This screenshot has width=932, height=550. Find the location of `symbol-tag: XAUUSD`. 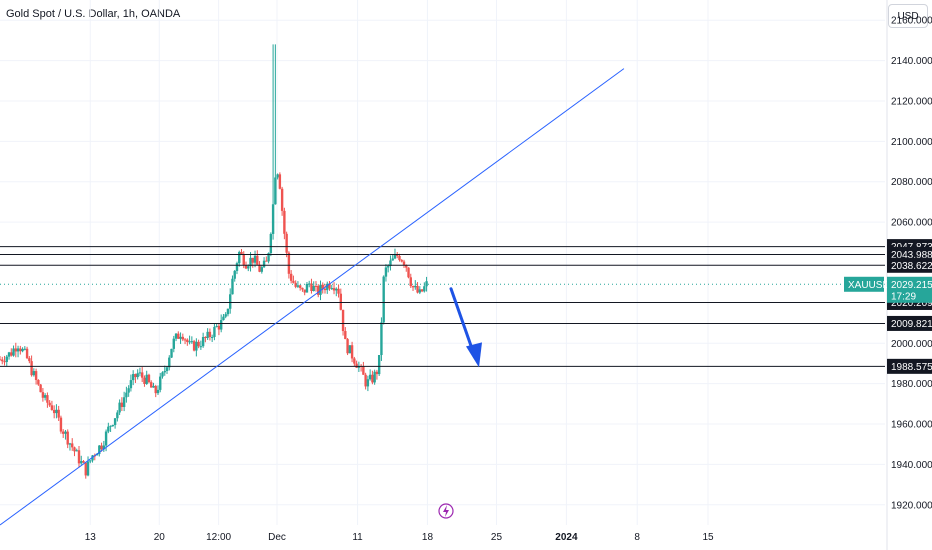

symbol-tag: XAUUSD is located at coordinates (869, 285).